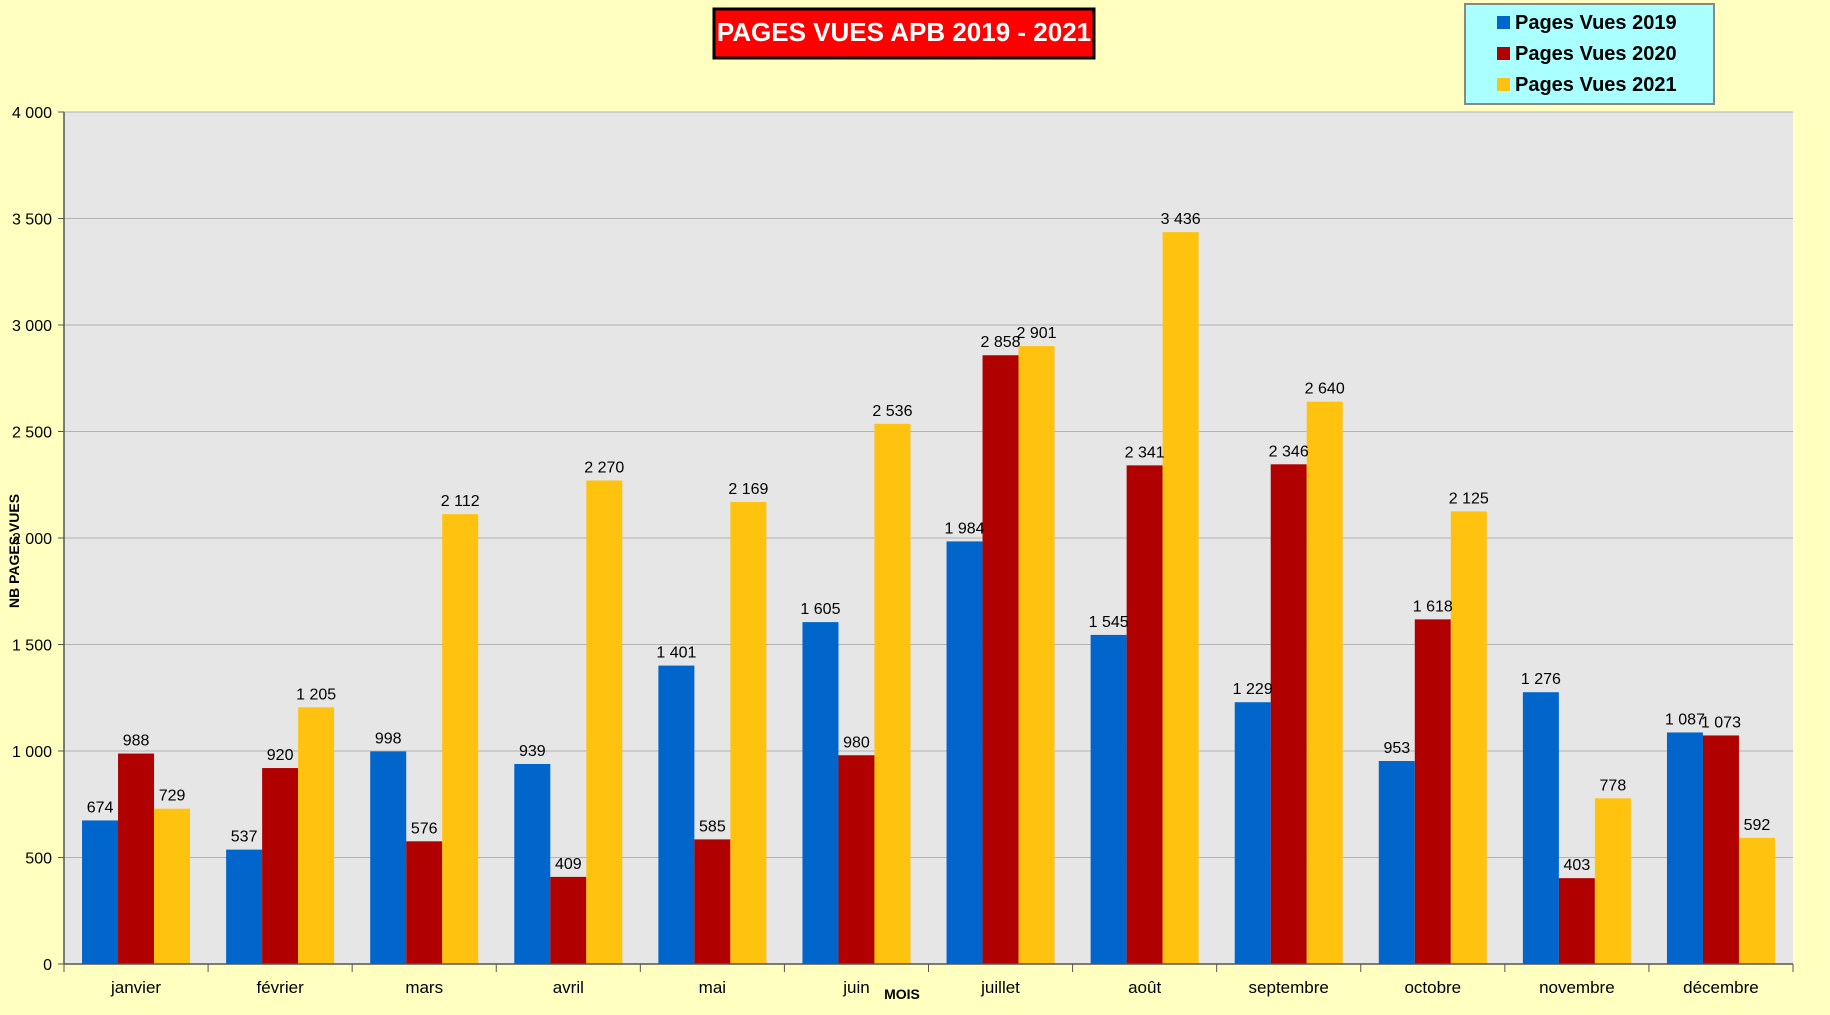 The width and height of the screenshot is (1830, 1015). What do you see at coordinates (1109, 622) in the screenshot?
I see `data-label: 1 545` at bounding box center [1109, 622].